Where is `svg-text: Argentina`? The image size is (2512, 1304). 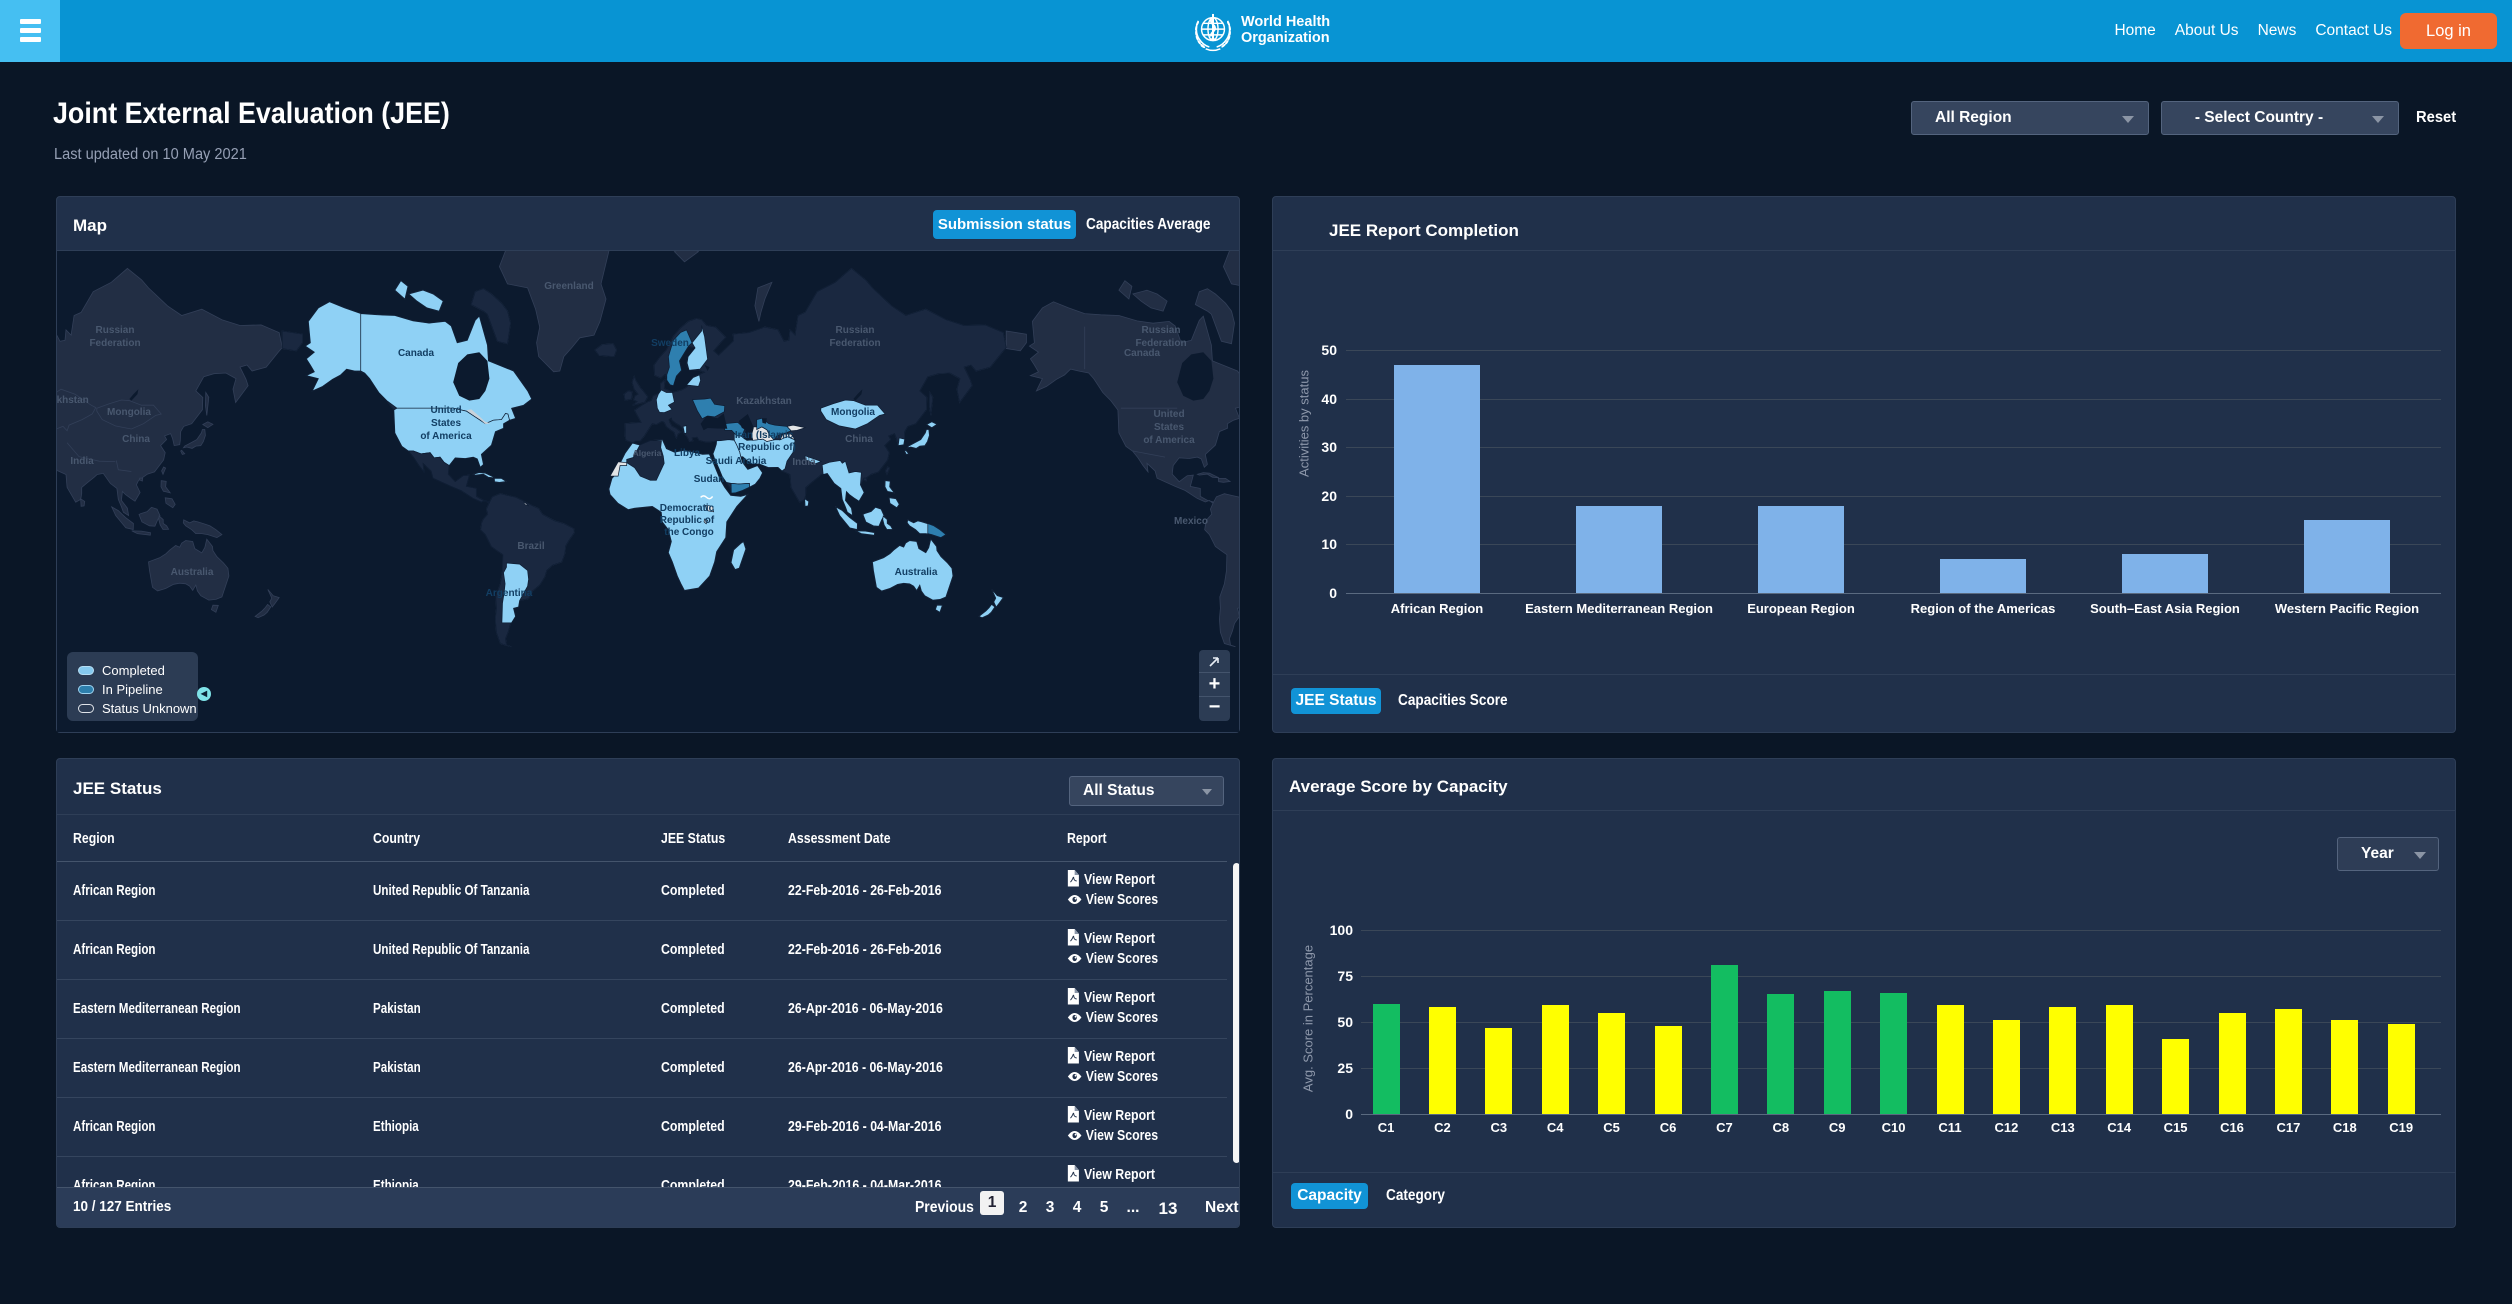
svg-text: Argentina is located at coordinates (509, 593).